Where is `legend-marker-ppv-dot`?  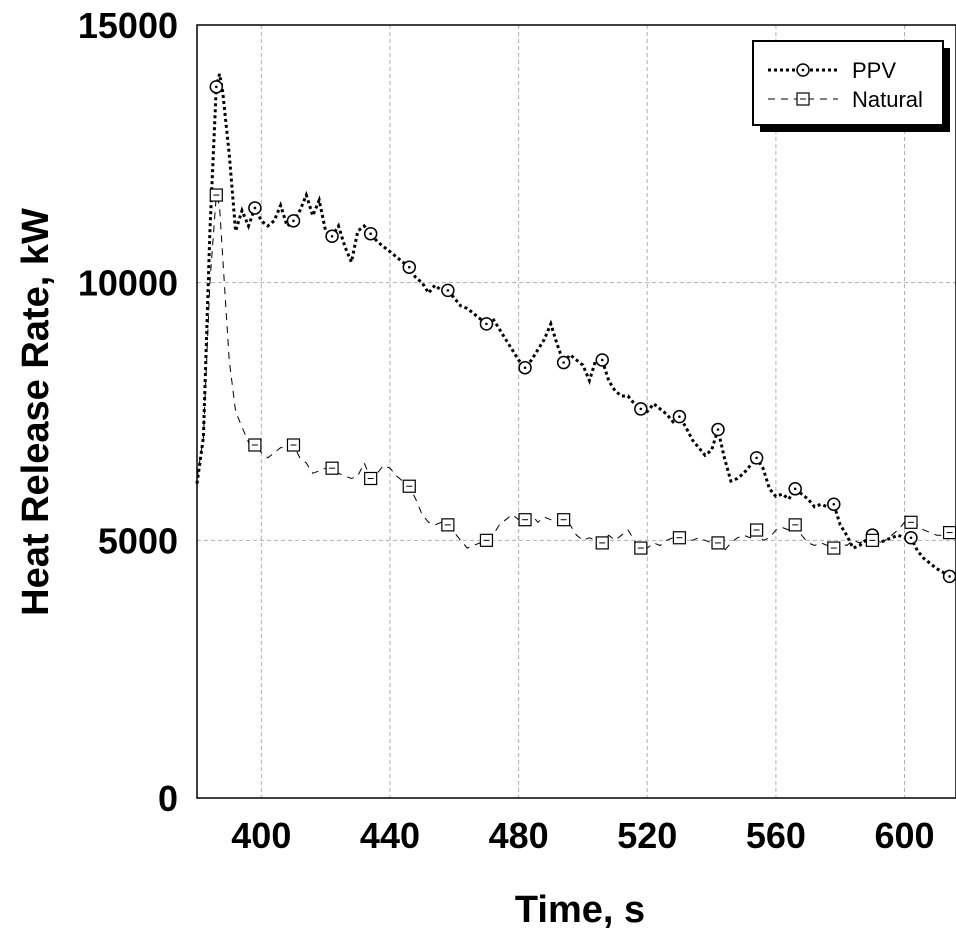
legend-marker-ppv-dot is located at coordinates (803, 70).